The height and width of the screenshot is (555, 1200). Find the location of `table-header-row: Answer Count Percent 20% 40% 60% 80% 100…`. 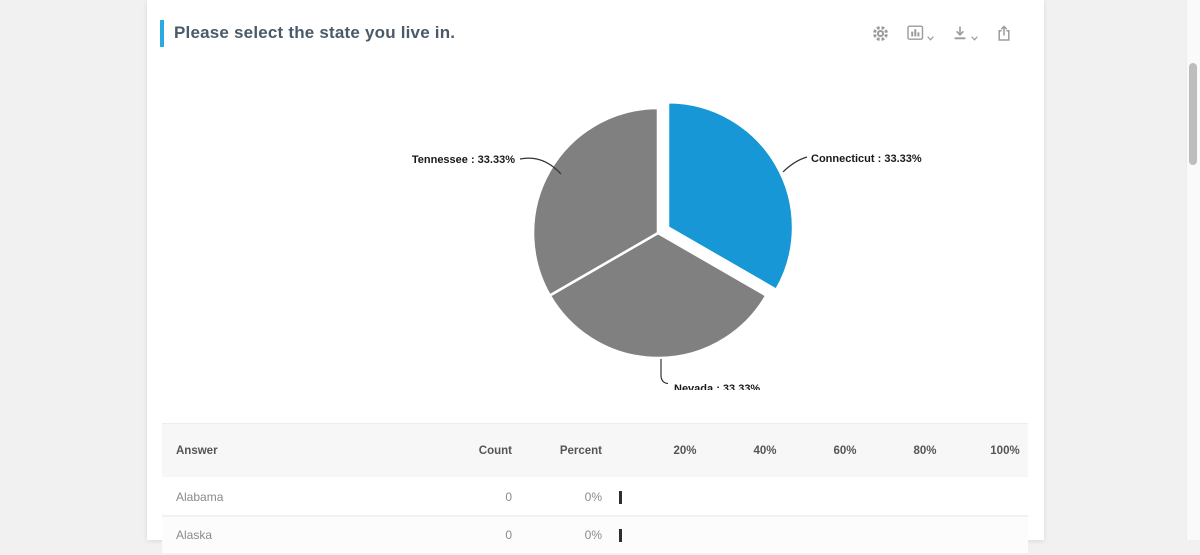

table-header-row: Answer Count Percent 20% 40% 60% 80% 100… is located at coordinates (595, 451).